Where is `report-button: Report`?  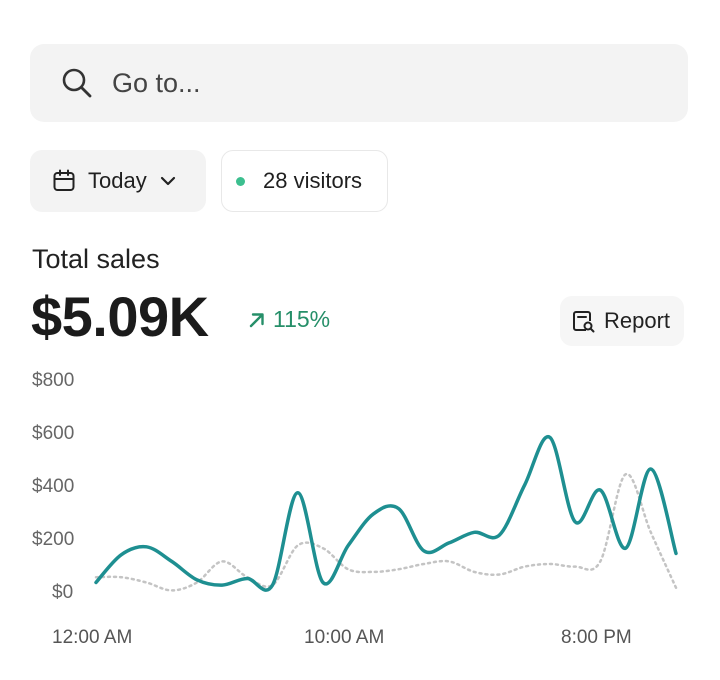 report-button: Report is located at coordinates (622, 321).